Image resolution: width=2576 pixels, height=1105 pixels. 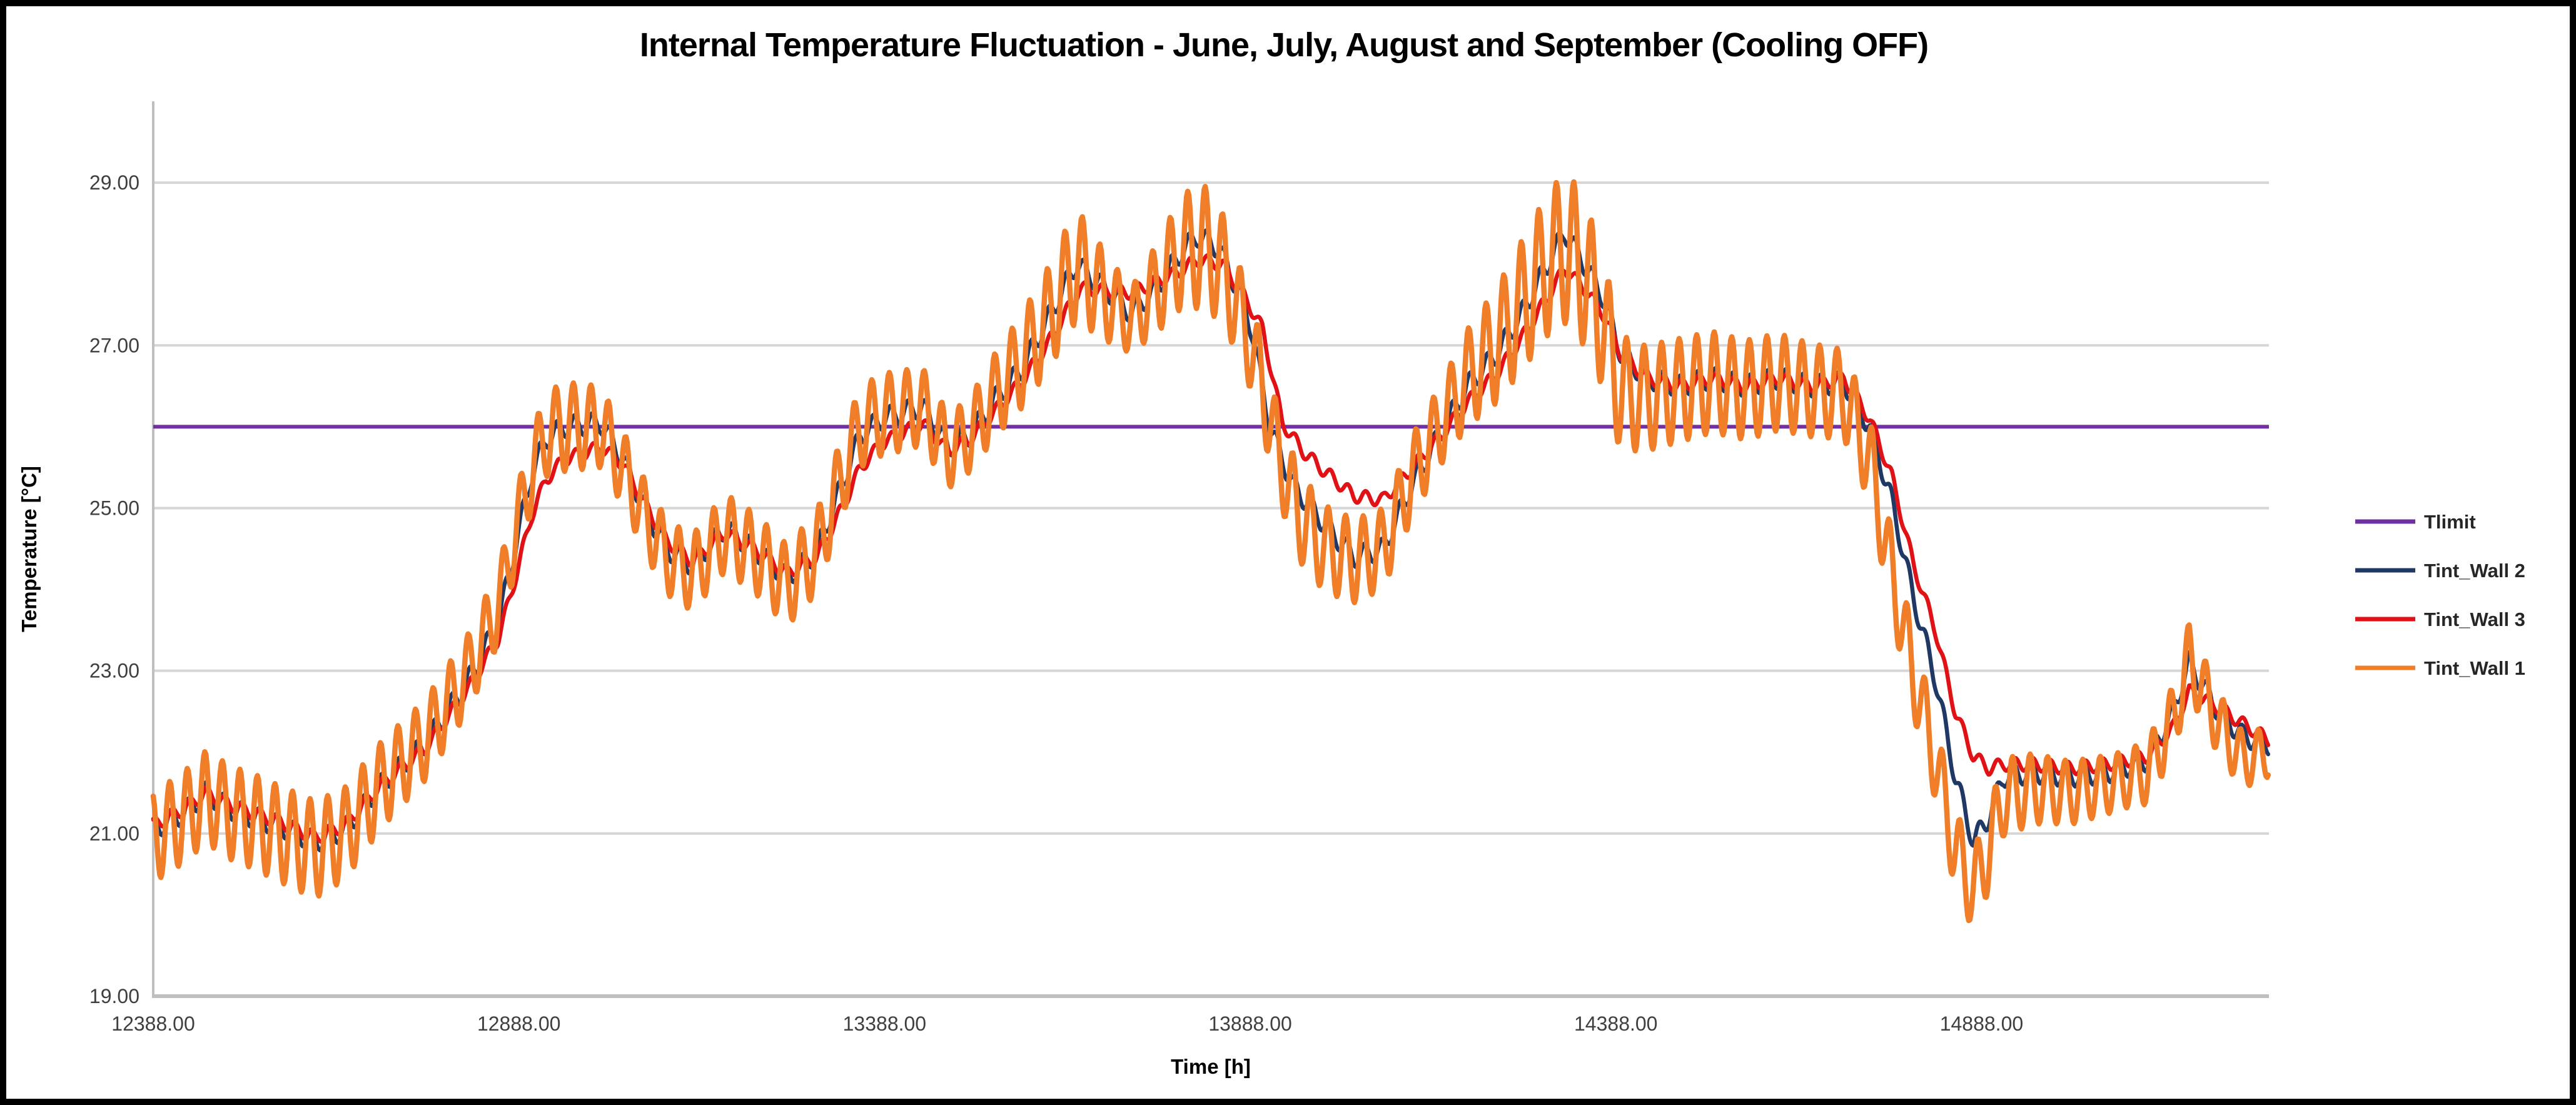 I want to click on legend-item: Tint_Wall 3, so click(x=2440, y=619).